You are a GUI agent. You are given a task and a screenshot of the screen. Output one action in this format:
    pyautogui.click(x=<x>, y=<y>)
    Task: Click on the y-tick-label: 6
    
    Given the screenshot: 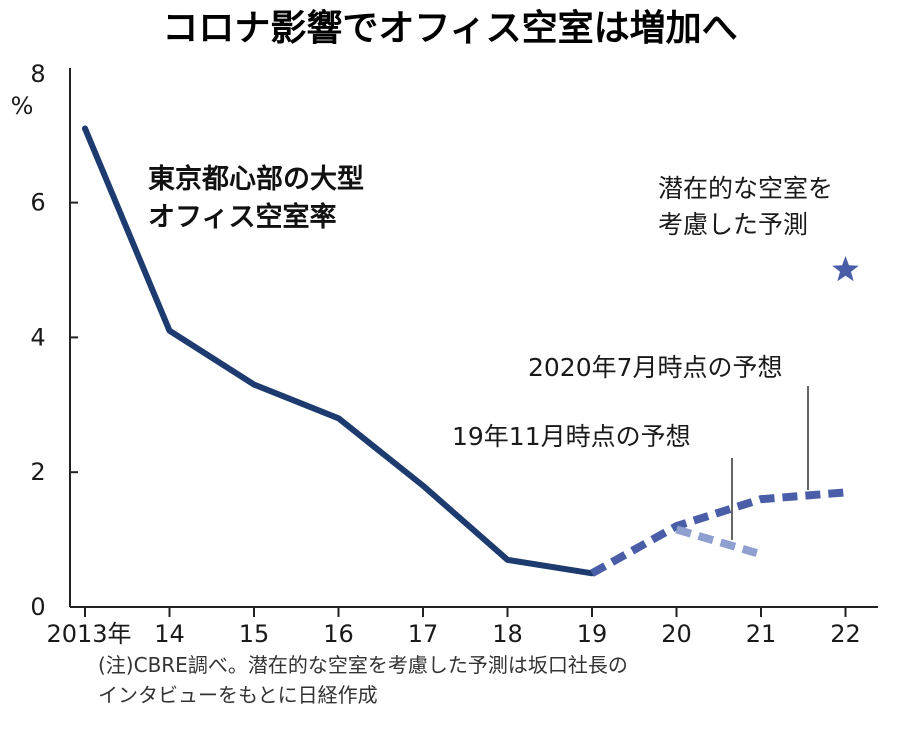 What is the action you would take?
    pyautogui.click(x=37, y=203)
    